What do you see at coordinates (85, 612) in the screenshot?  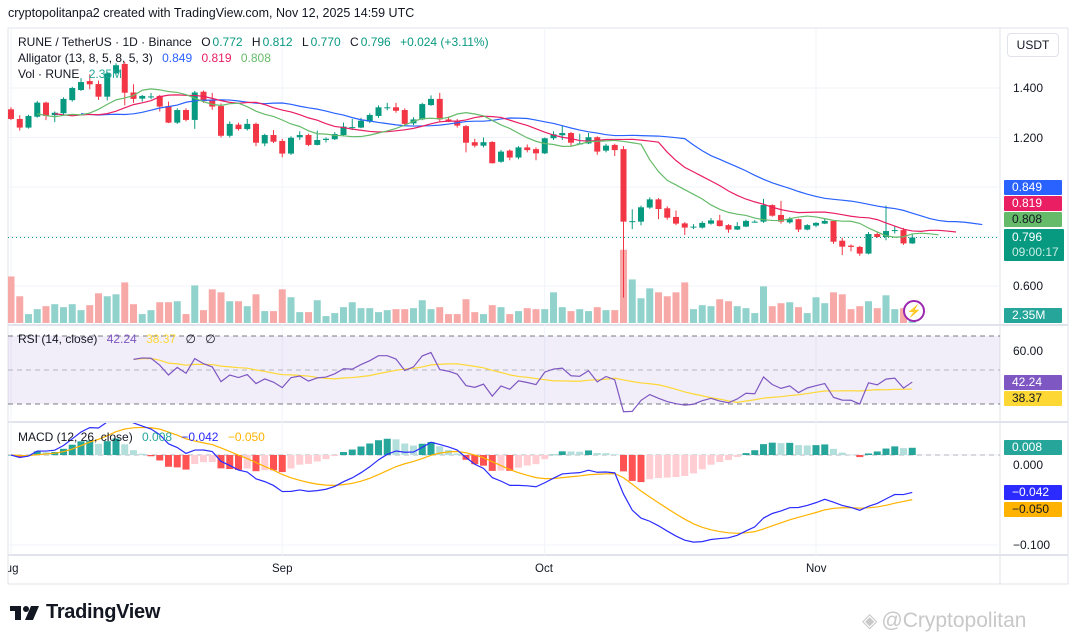 I see `tradingview-logo: TradingView` at bounding box center [85, 612].